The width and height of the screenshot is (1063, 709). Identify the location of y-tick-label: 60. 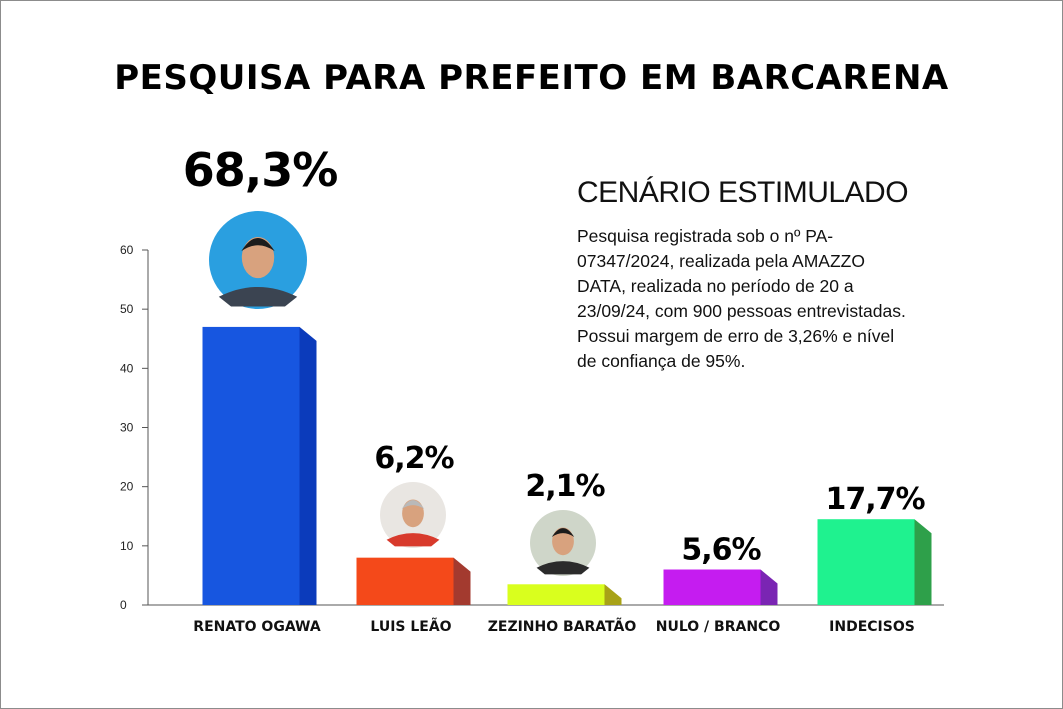
(127, 250).